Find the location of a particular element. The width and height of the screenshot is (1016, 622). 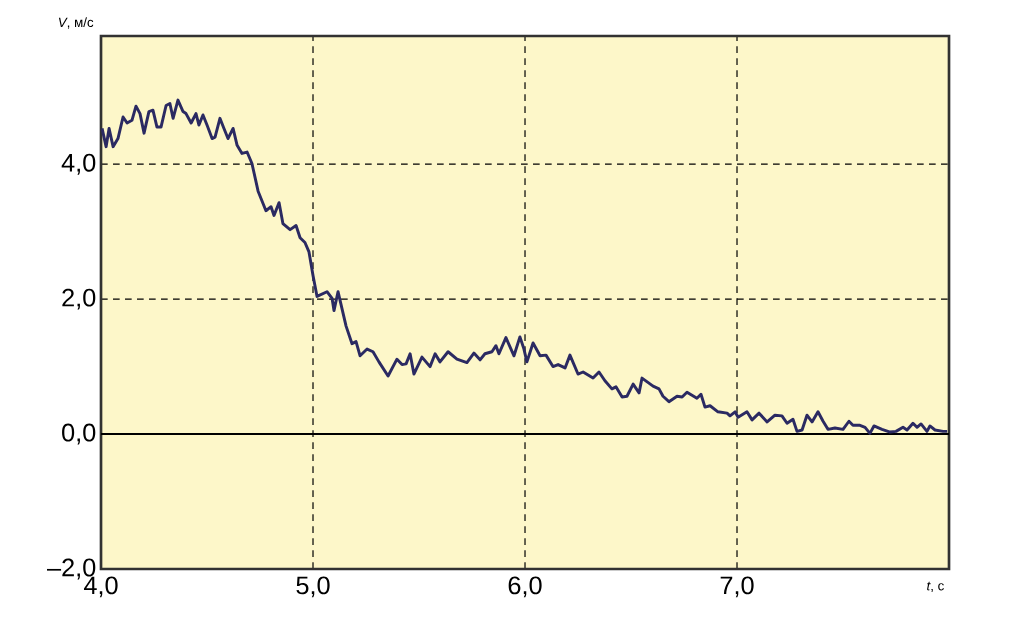

x-tick-label: 5,0 is located at coordinates (313, 587).